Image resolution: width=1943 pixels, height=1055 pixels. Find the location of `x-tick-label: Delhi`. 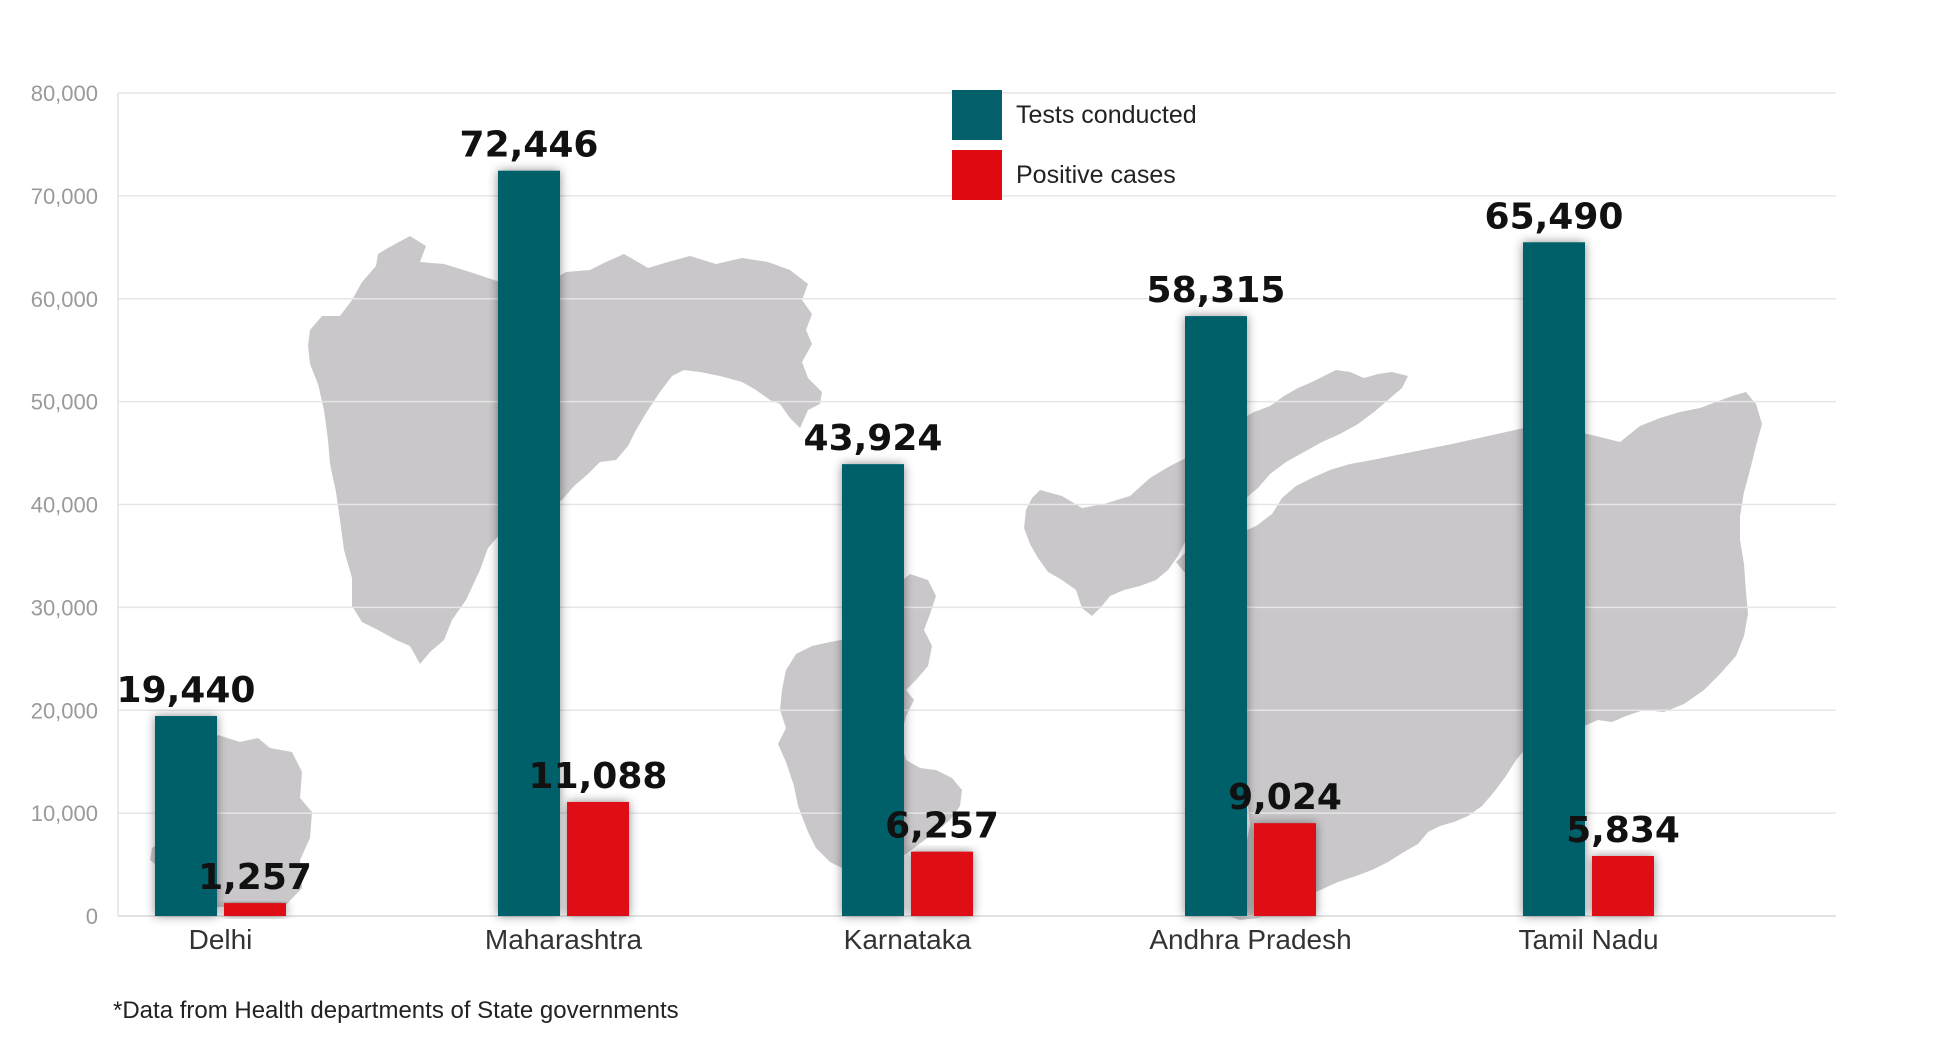

x-tick-label: Delhi is located at coordinates (221, 939).